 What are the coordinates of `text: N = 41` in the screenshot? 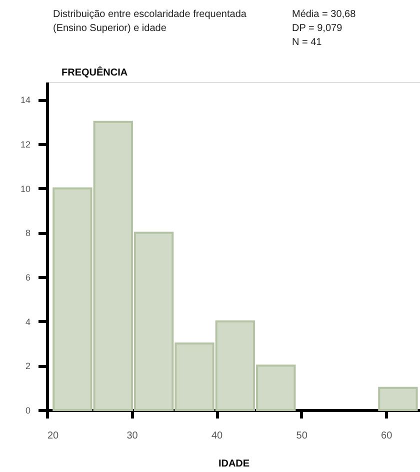 It's located at (307, 42).